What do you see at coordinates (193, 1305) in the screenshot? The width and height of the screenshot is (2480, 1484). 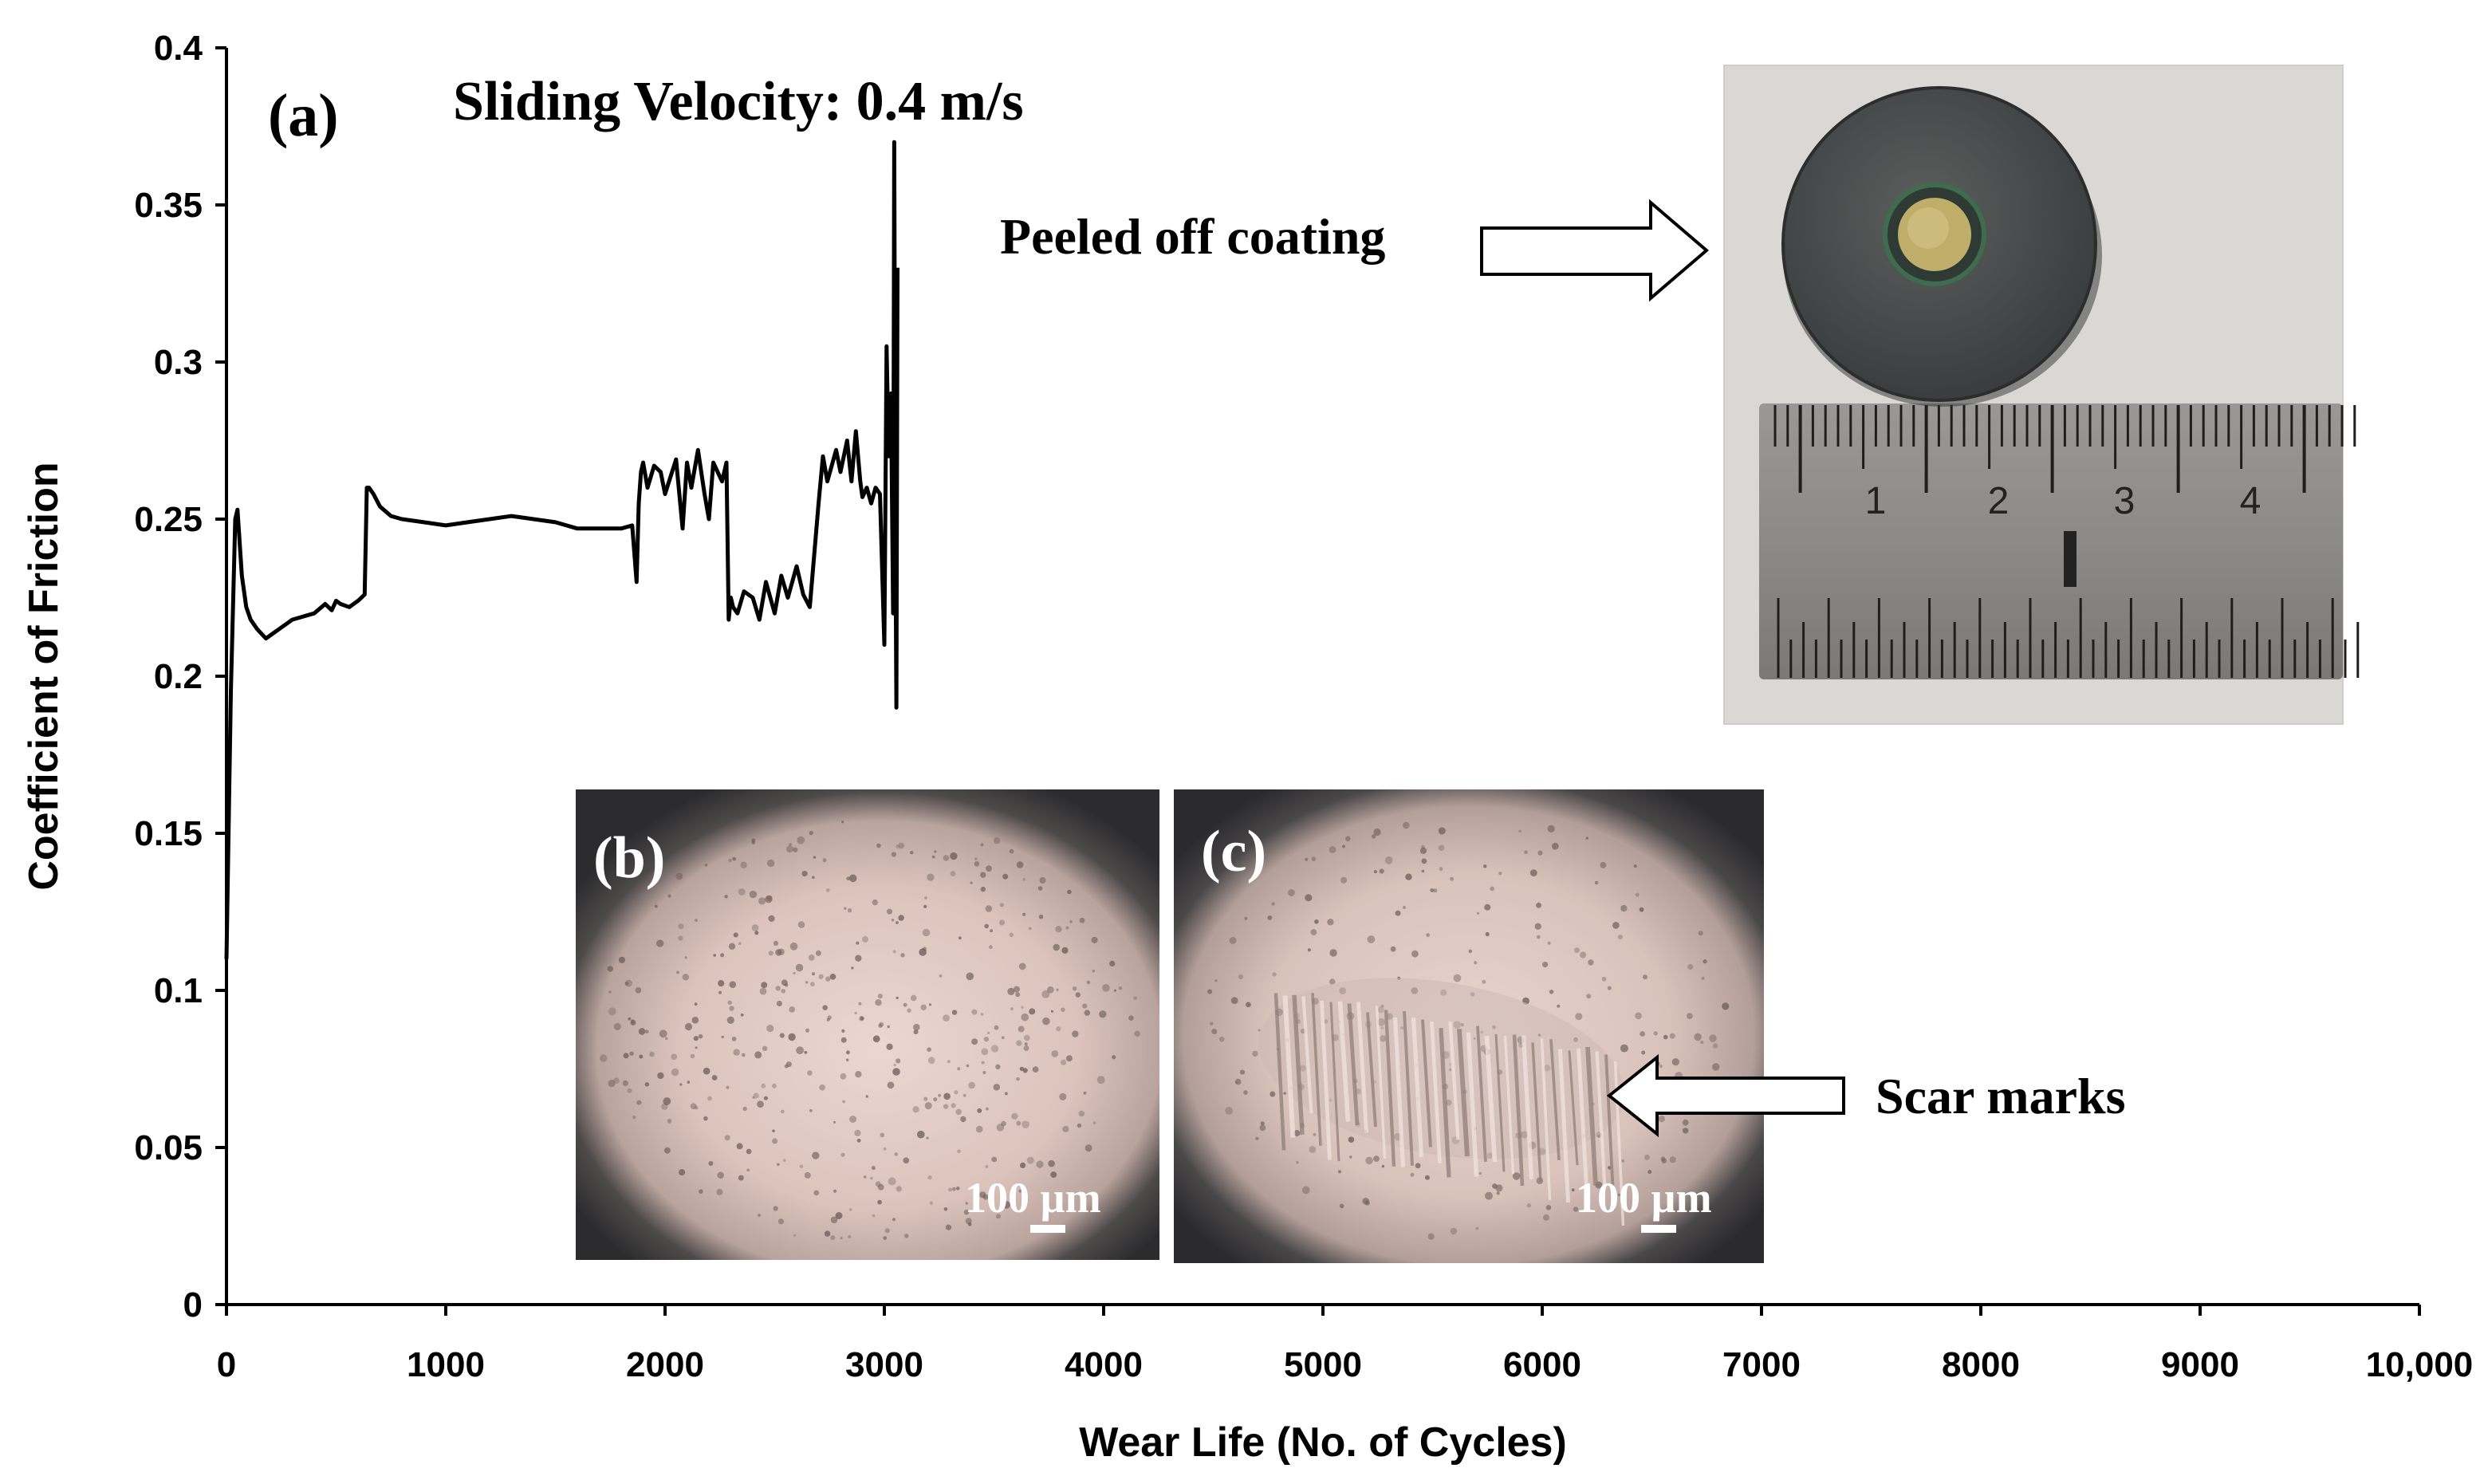 I see `y-tick-label: 0` at bounding box center [193, 1305].